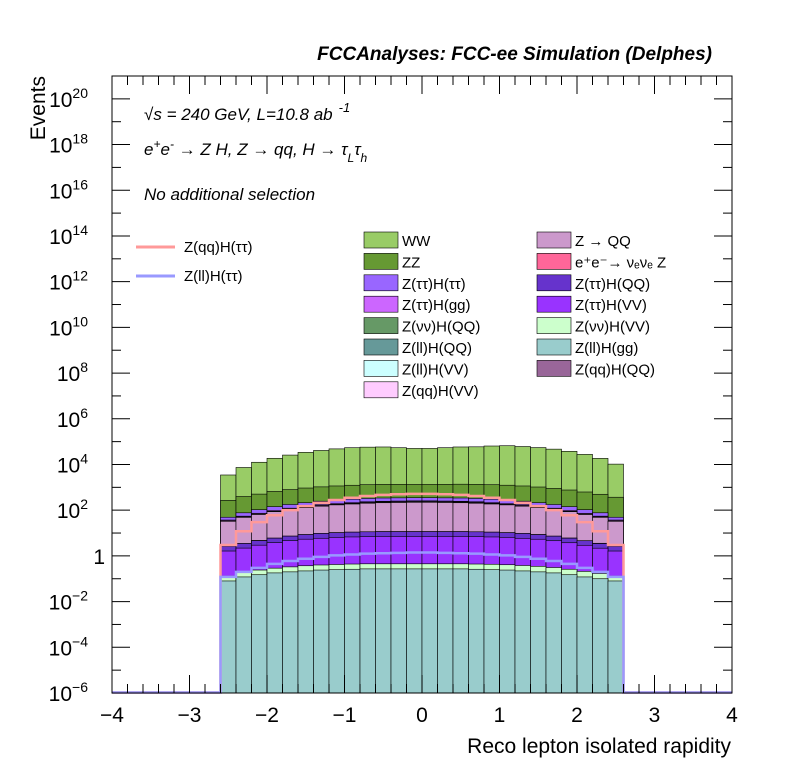 The image size is (796, 772). What do you see at coordinates (69, 646) in the screenshot?
I see `y-tick-label: 10⁻⁴` at bounding box center [69, 646].